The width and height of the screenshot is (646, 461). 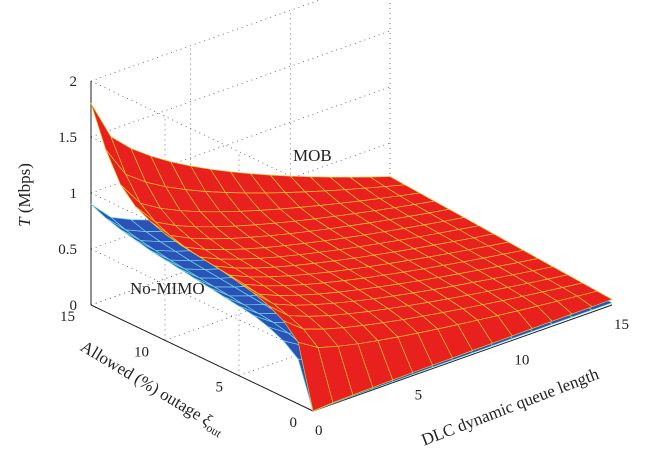 I want to click on surface-1-face, so click(x=108, y=217).